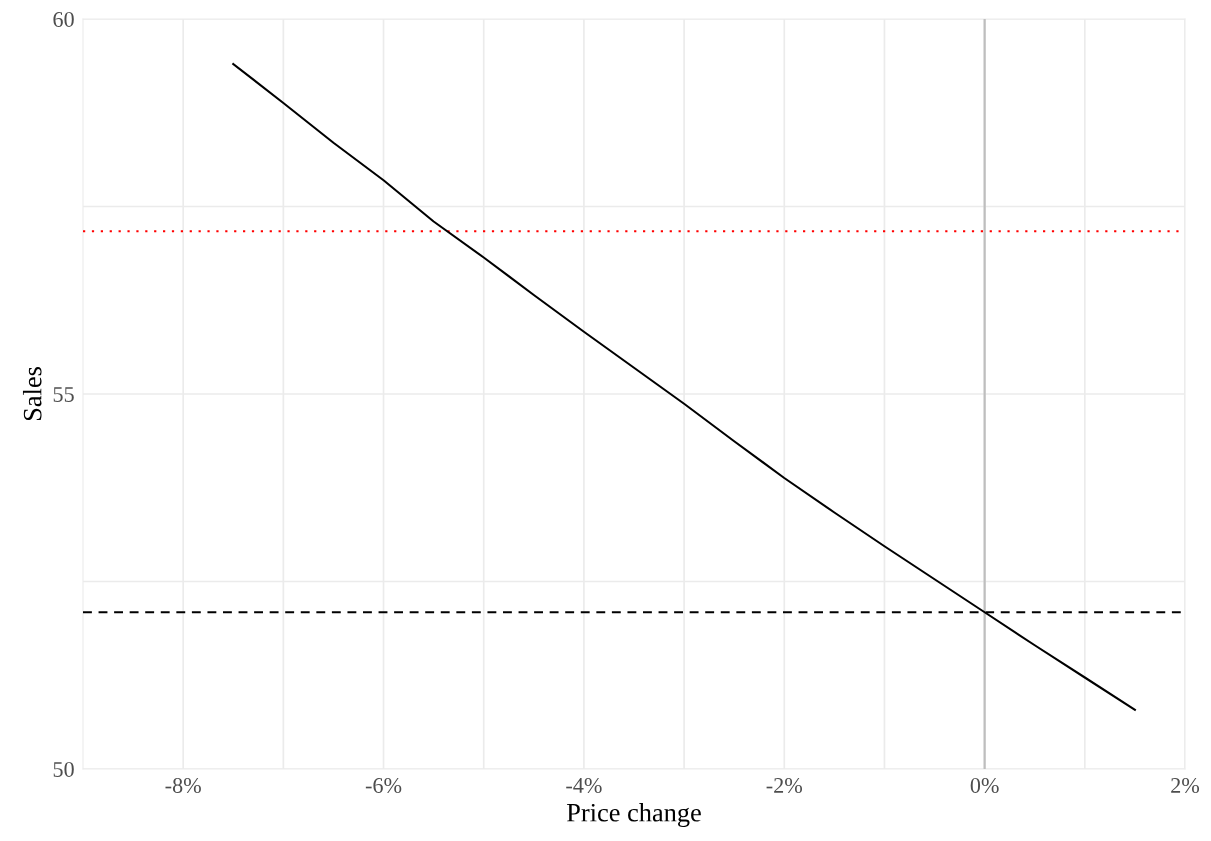 This screenshot has height=841, width=1211. Describe the element at coordinates (584, 785) in the screenshot. I see `x-tick-label: -4%` at that location.